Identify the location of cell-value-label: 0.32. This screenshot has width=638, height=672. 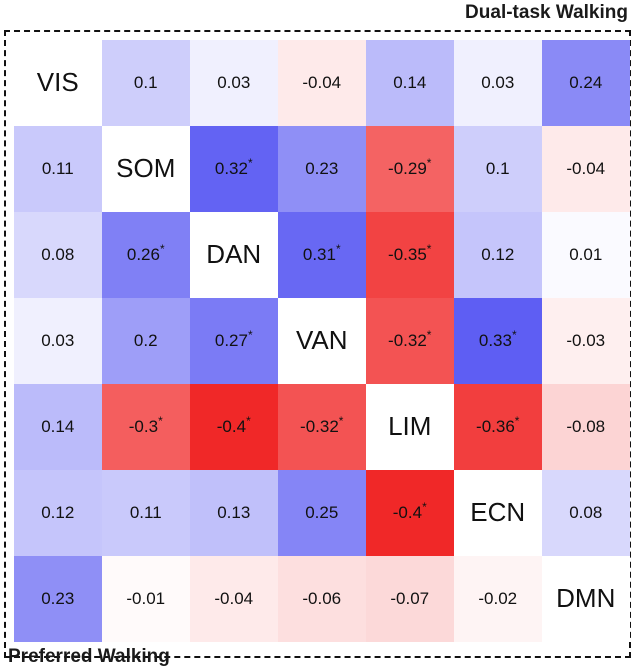
(231, 168).